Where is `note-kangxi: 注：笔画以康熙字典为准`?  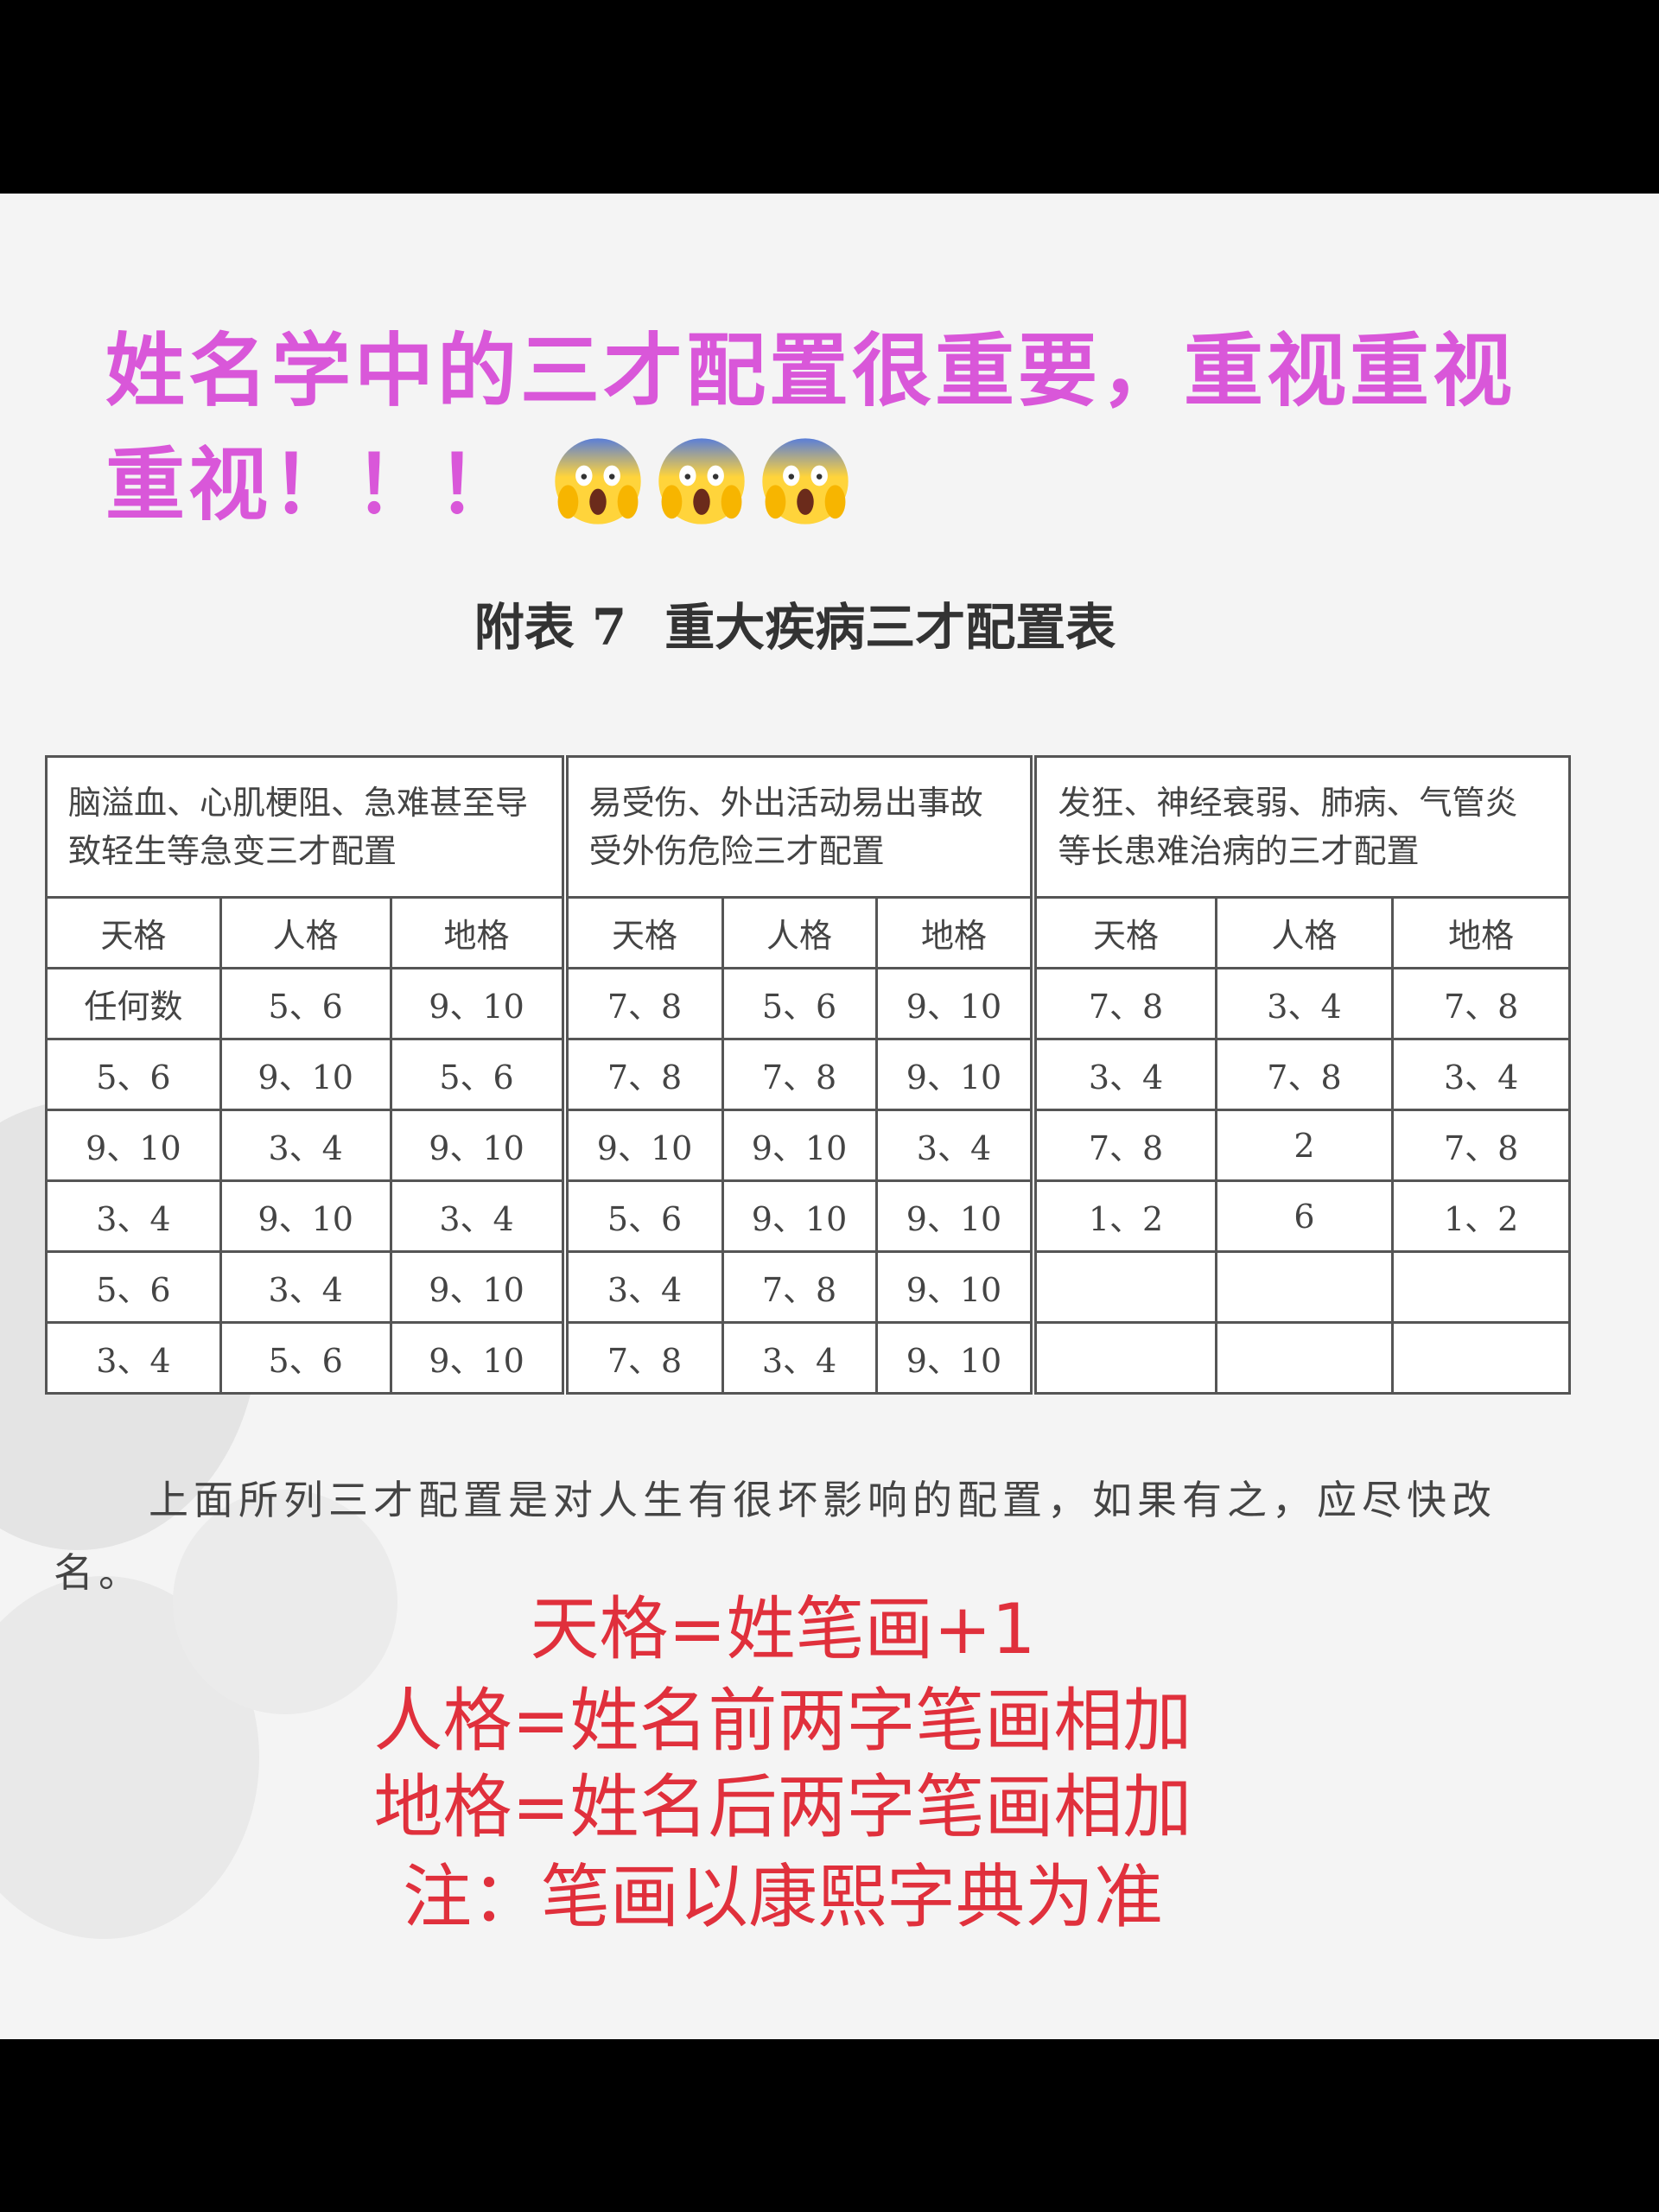
note-kangxi: 注：笔画以康熙字典为准 is located at coordinates (783, 1897).